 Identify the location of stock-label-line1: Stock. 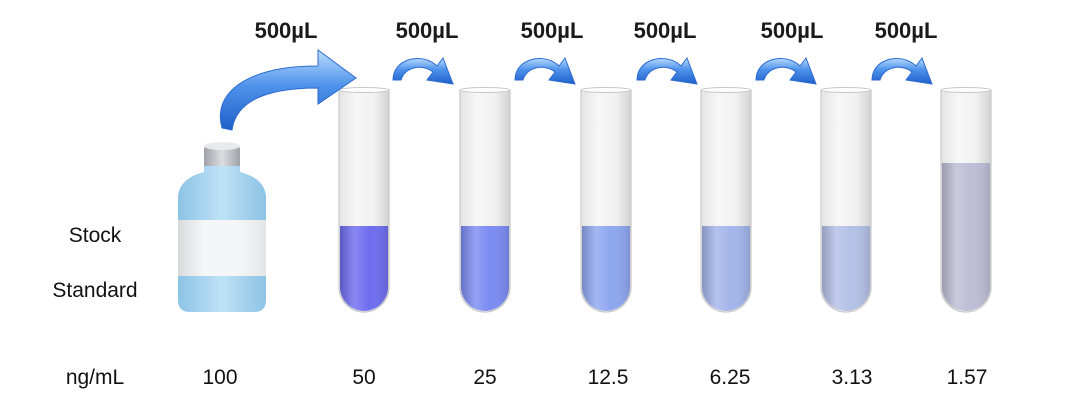
(95, 235).